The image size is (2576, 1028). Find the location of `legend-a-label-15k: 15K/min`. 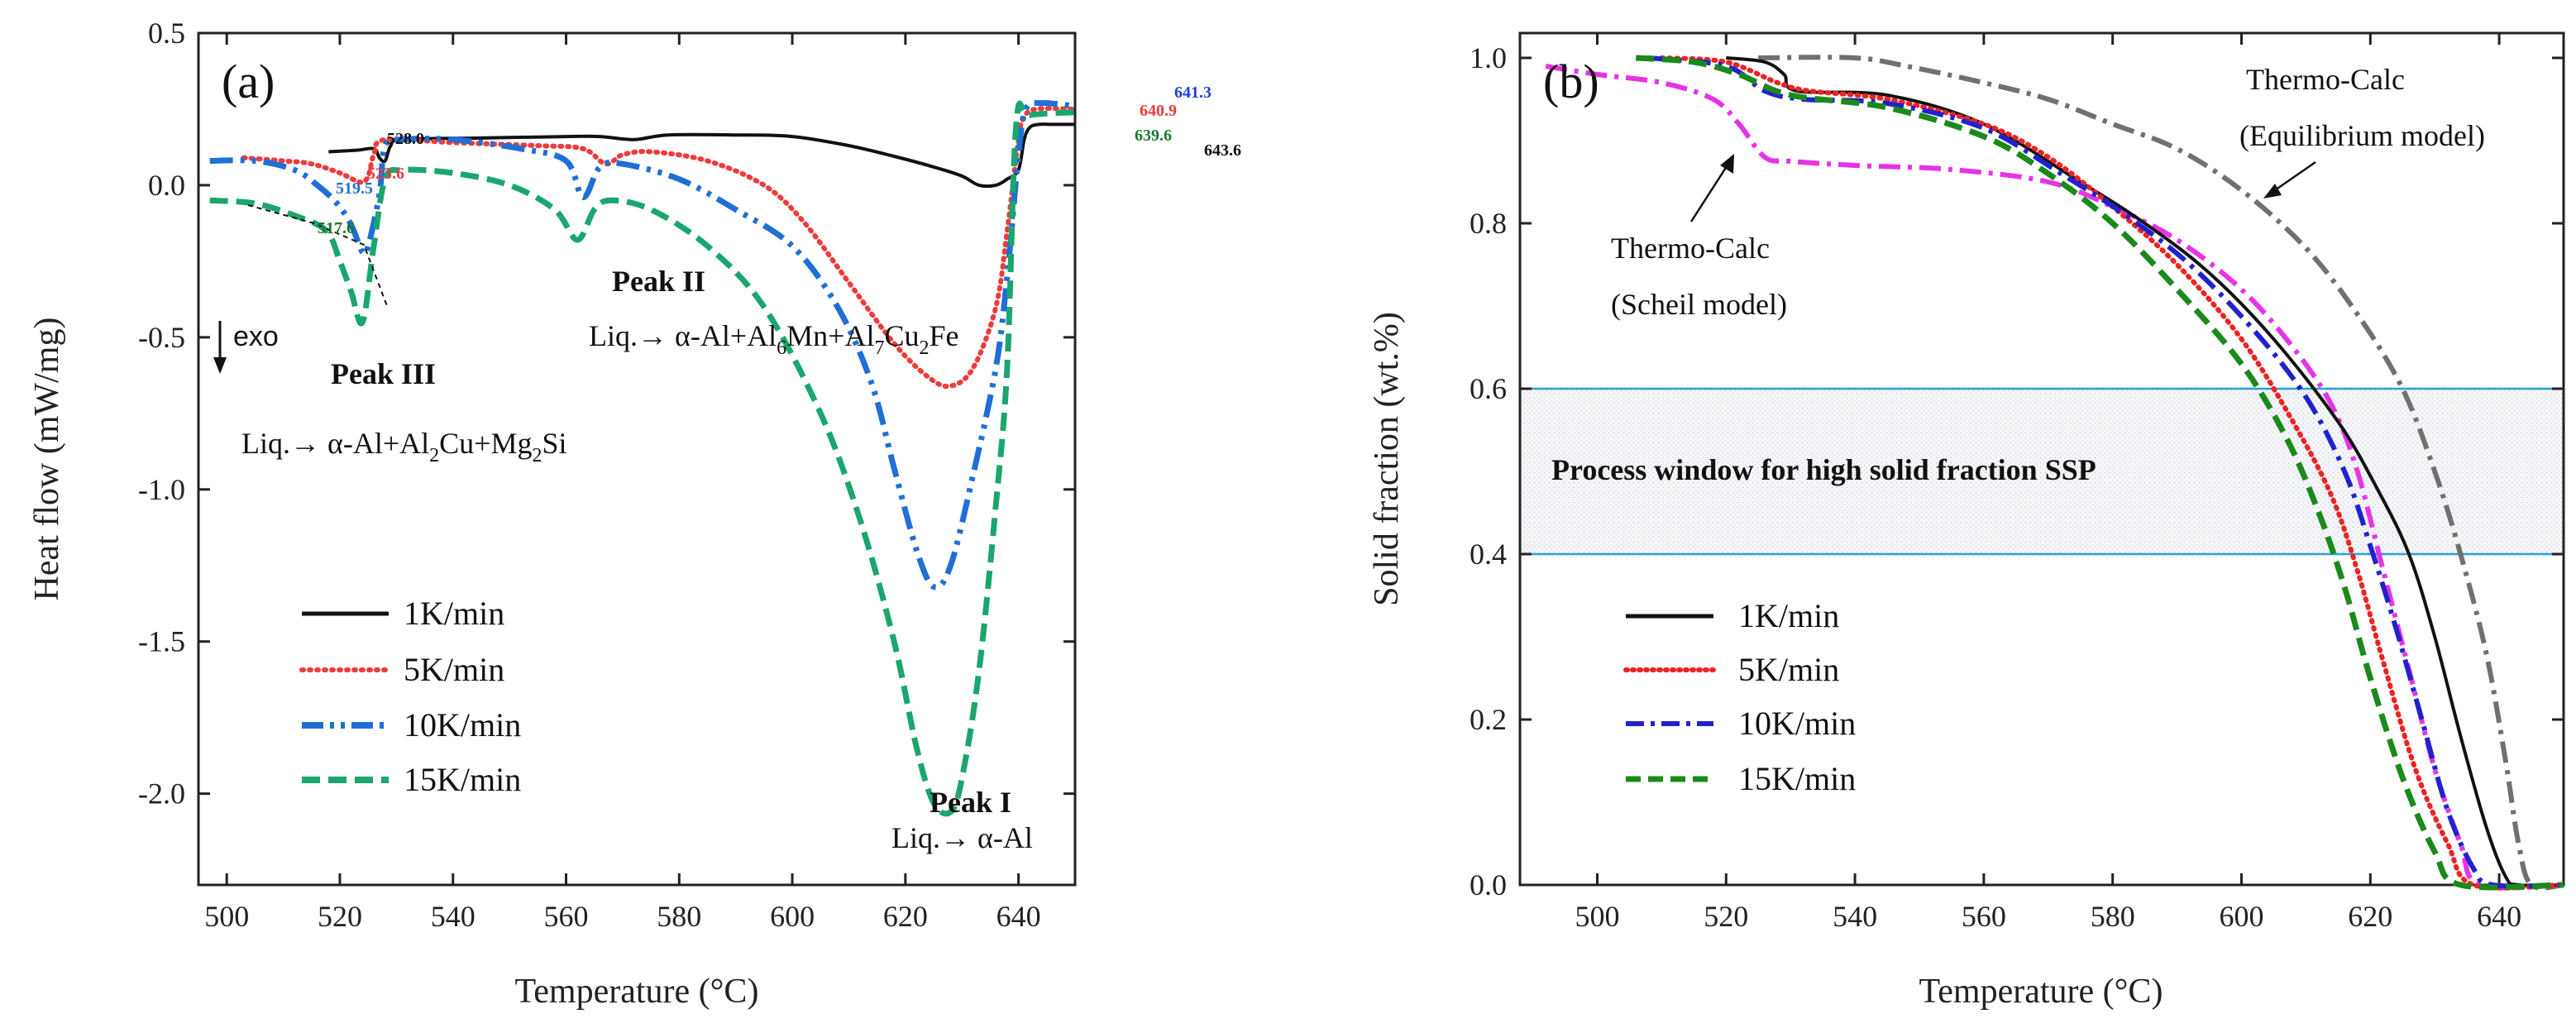

legend-a-label-15k: 15K/min is located at coordinates (462, 779).